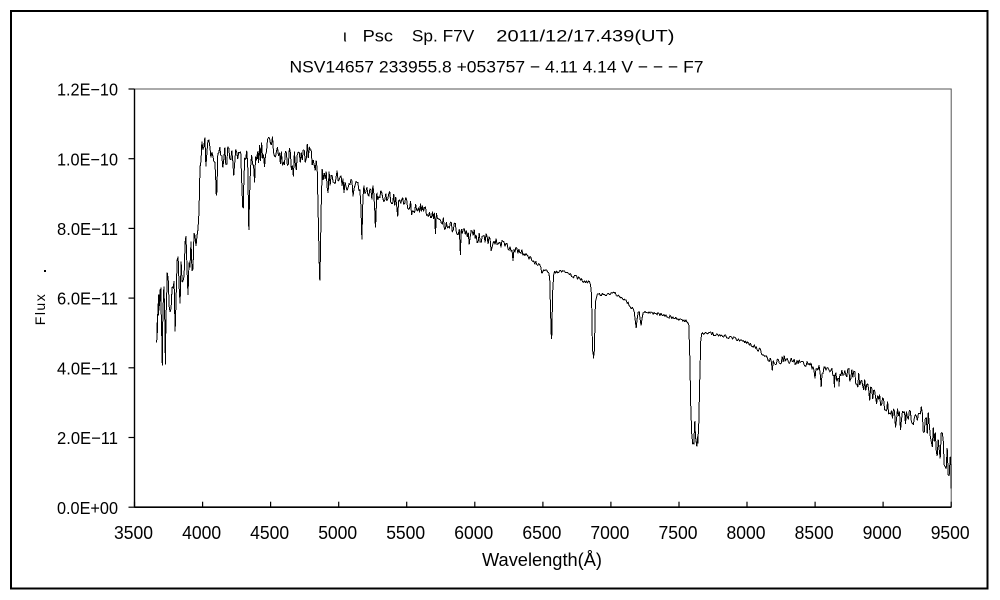 The image size is (1000, 600). What do you see at coordinates (950, 533) in the screenshot?
I see `svg-text: 9500` at bounding box center [950, 533].